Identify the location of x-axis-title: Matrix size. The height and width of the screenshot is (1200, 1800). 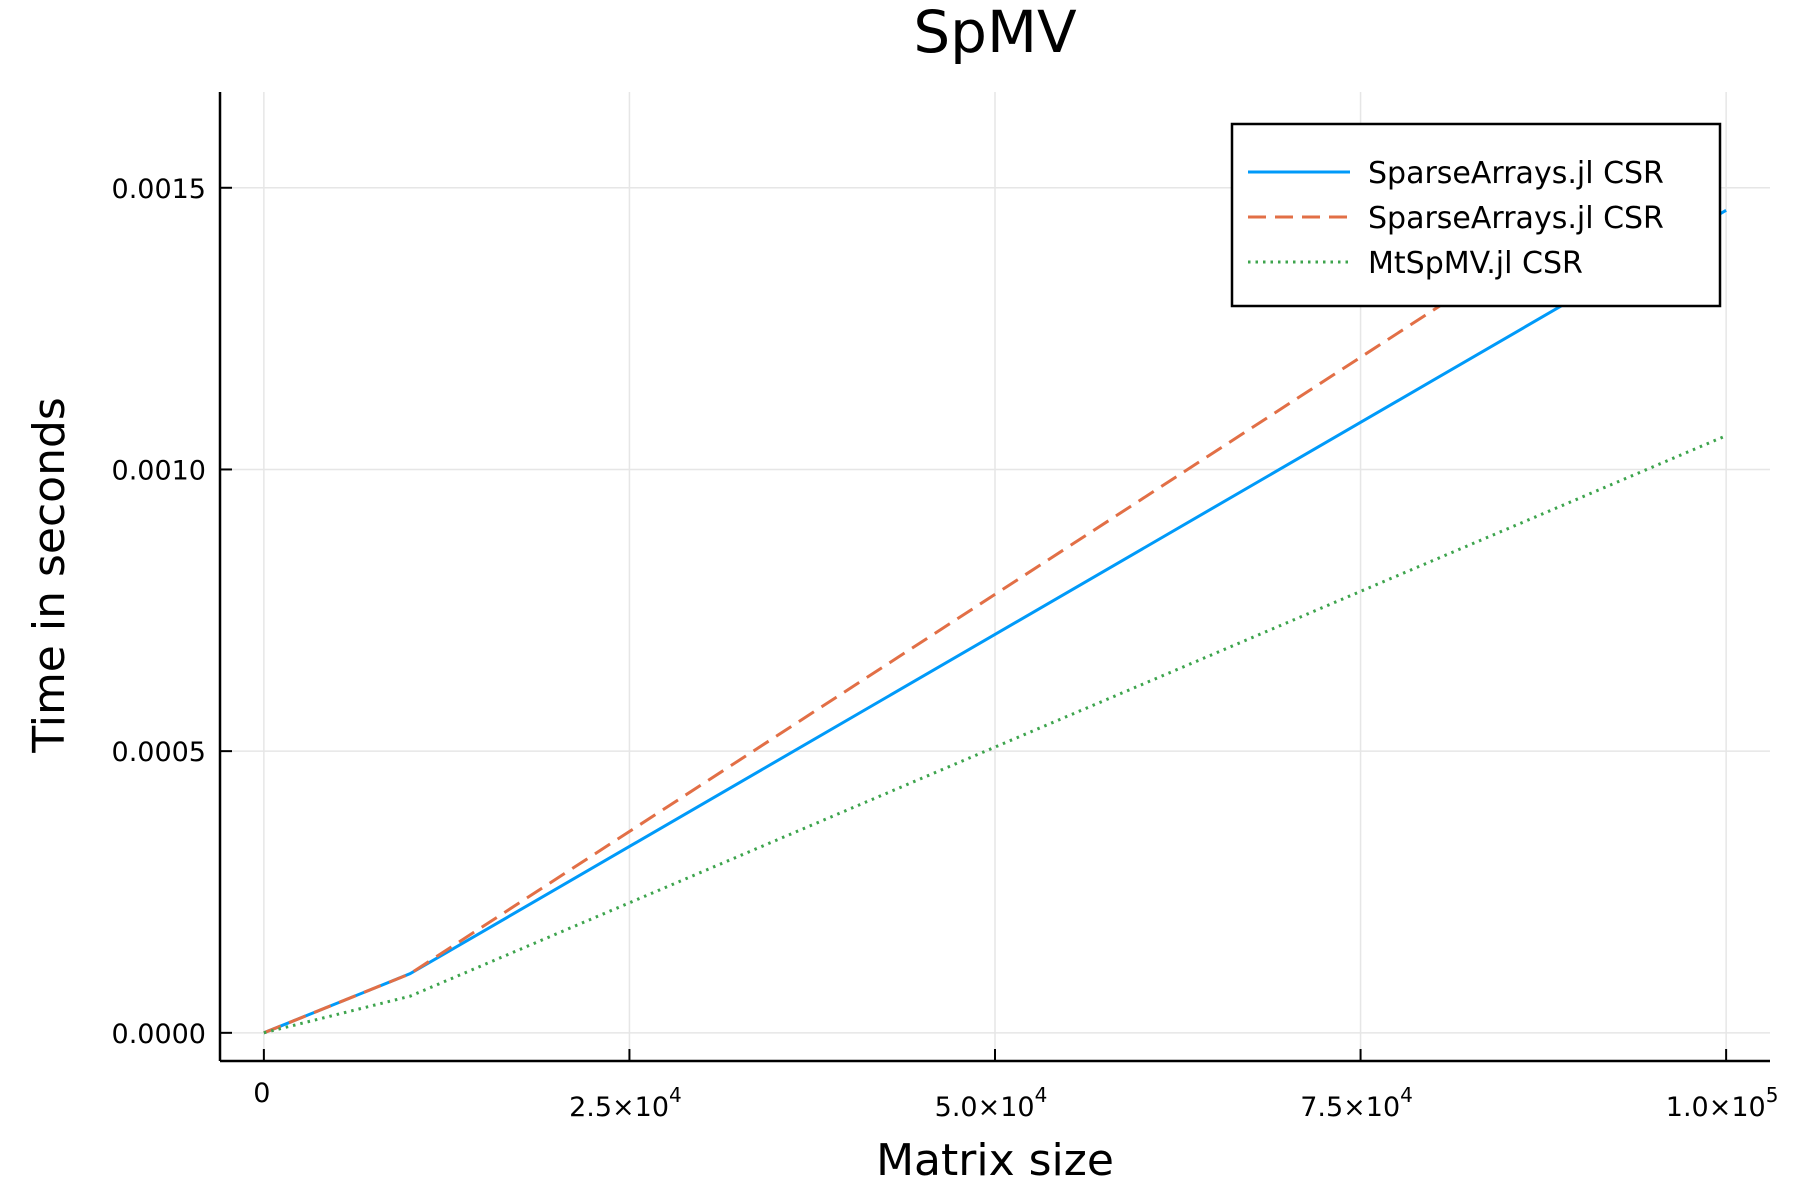
(995, 1160).